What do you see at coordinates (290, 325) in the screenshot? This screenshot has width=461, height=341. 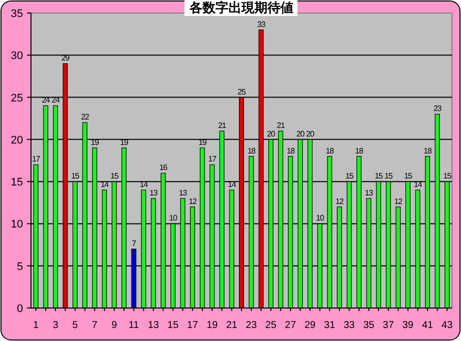 I see `x-tick-label: 27` at bounding box center [290, 325].